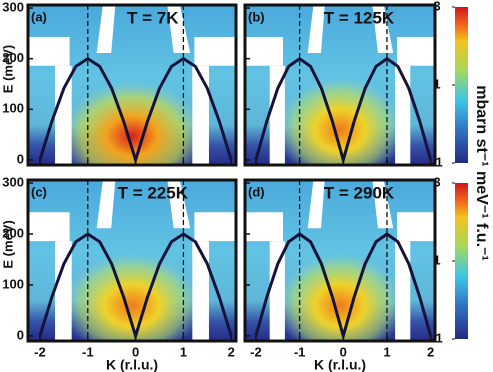 The height and width of the screenshot is (372, 493). Describe the element at coordinates (256, 191) in the screenshot. I see `panel-label: (d)` at that location.